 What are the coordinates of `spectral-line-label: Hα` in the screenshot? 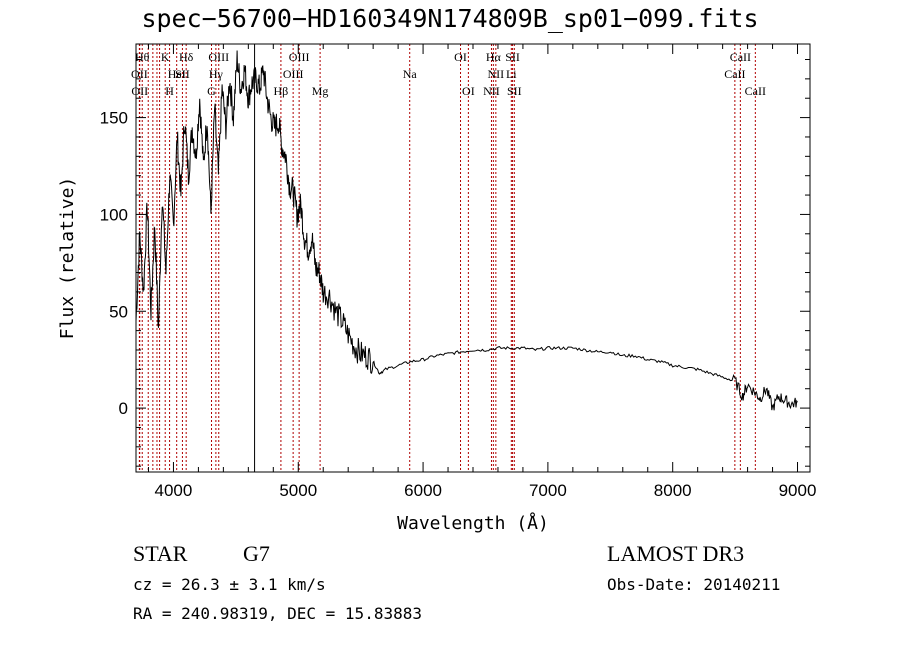 It's located at (494, 57).